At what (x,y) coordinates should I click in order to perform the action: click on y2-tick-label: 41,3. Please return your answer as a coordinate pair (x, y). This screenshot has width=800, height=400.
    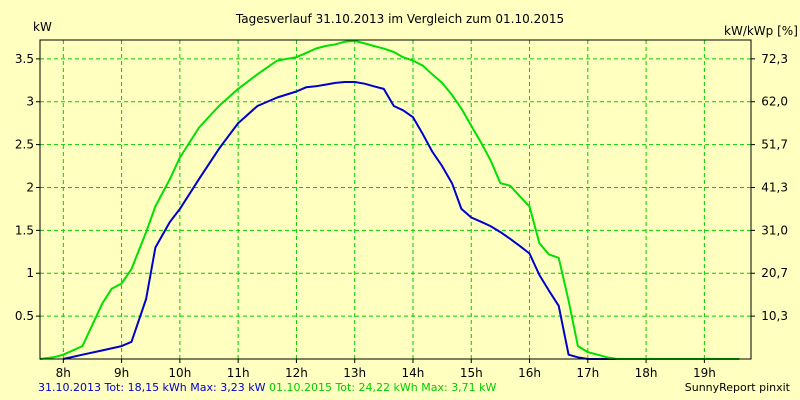
    Looking at the image, I should click on (774, 187).